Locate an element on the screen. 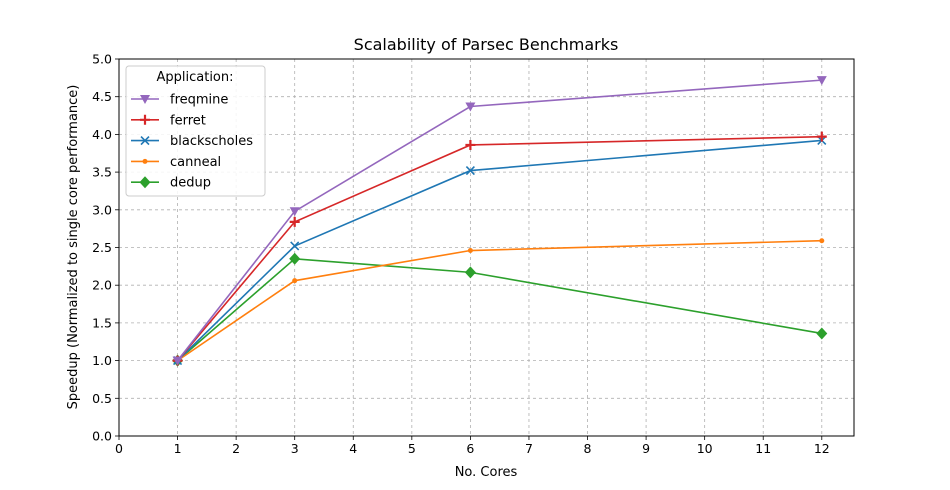  legend-item-blackscholes: blackscholes is located at coordinates (192, 141).